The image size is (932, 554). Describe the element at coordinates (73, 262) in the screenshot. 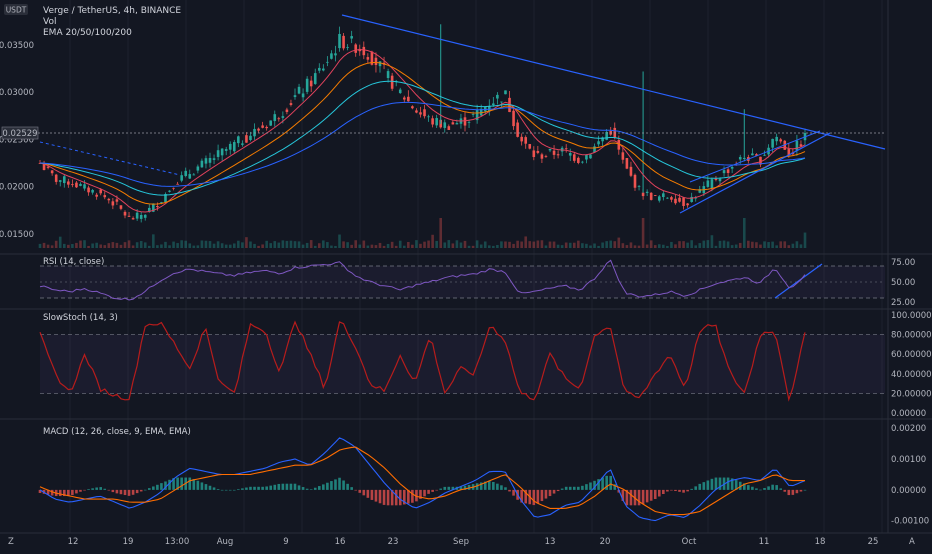

I see `rsi-title: RSI (14, close)` at that location.